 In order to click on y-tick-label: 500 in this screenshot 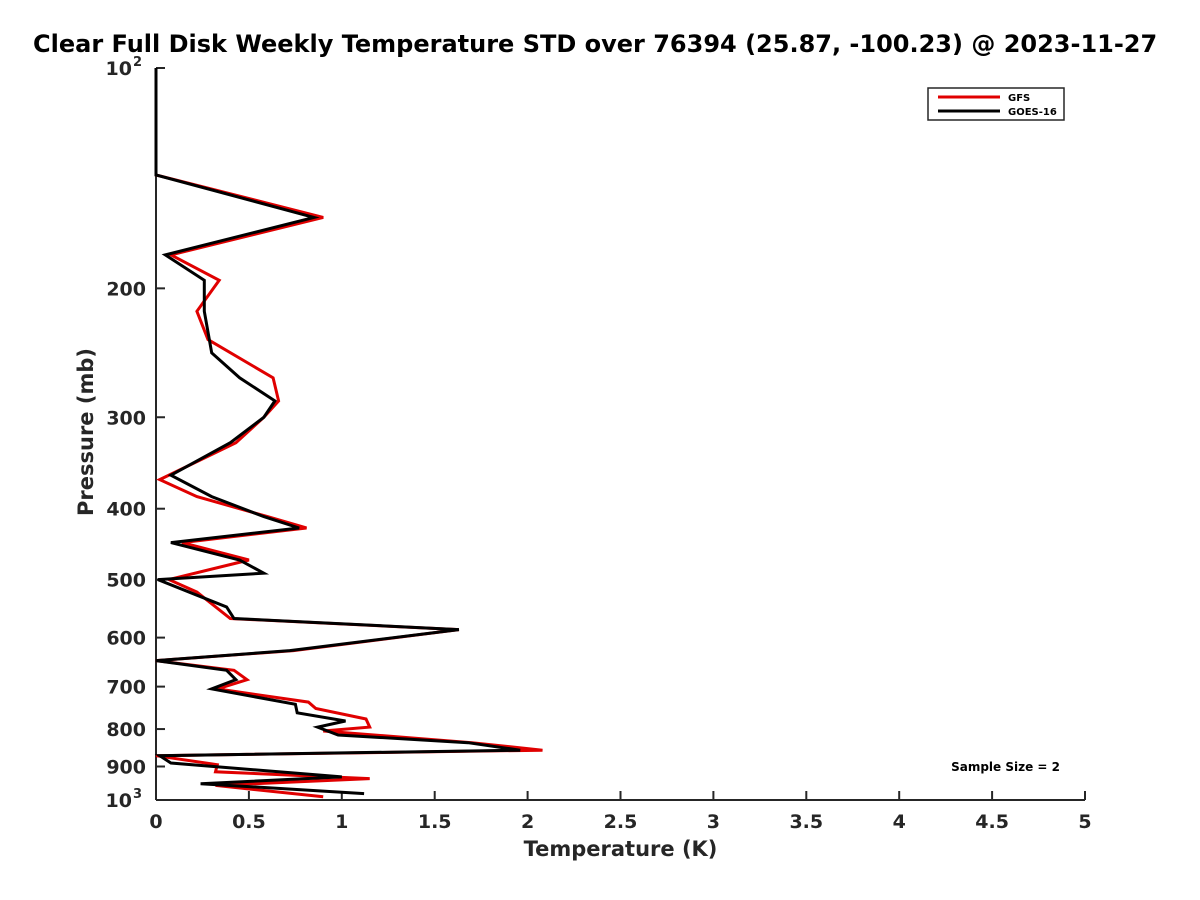, I will do `click(126, 581)`.